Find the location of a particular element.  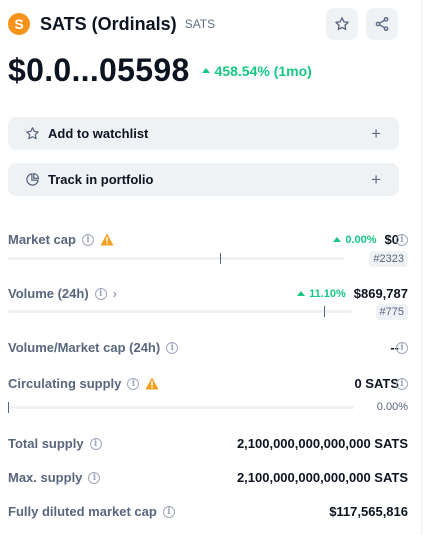

total-supply-value-text: 2,100,000,000,000,000 SATS is located at coordinates (322, 443).